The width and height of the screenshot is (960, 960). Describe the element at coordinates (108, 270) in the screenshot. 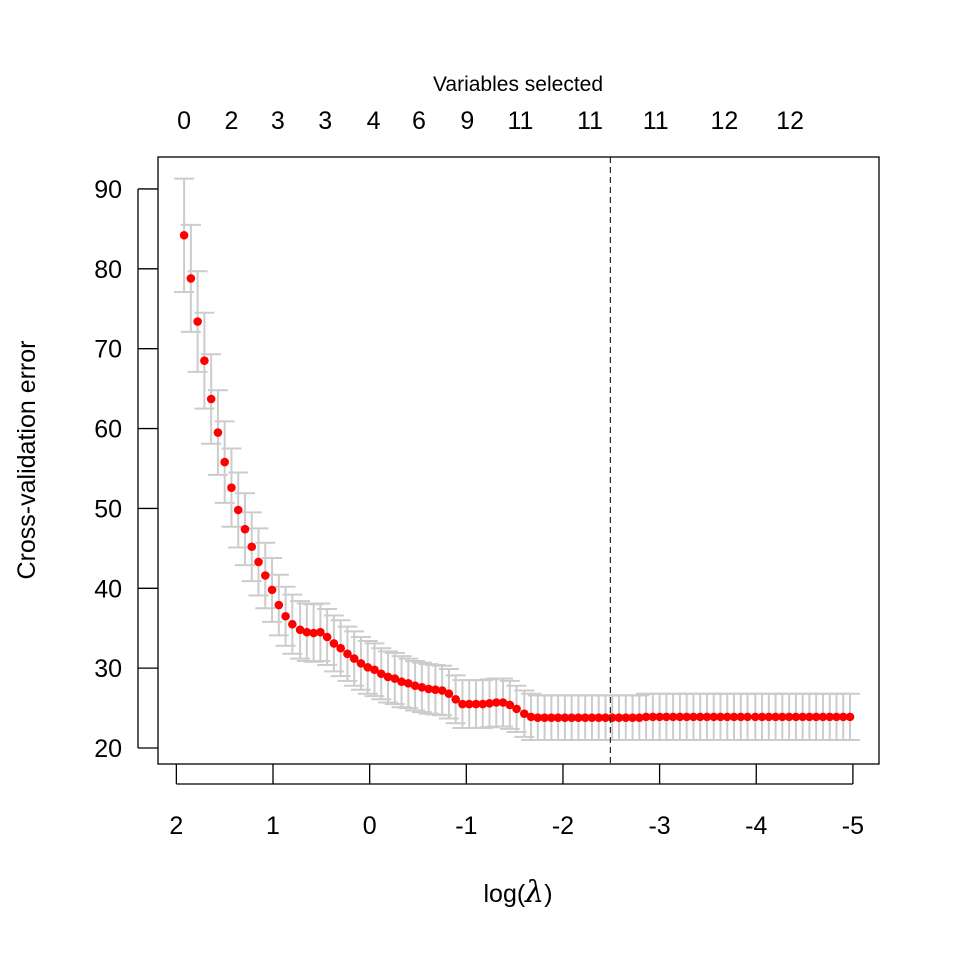

I see `y-tick-label: 80` at that location.